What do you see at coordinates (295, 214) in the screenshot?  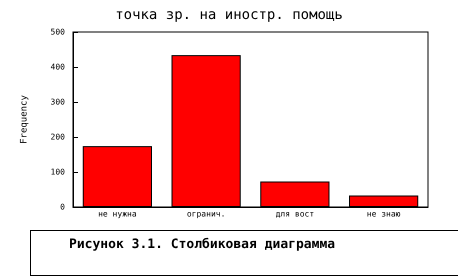 I see `x-tick-label: для вост` at bounding box center [295, 214].